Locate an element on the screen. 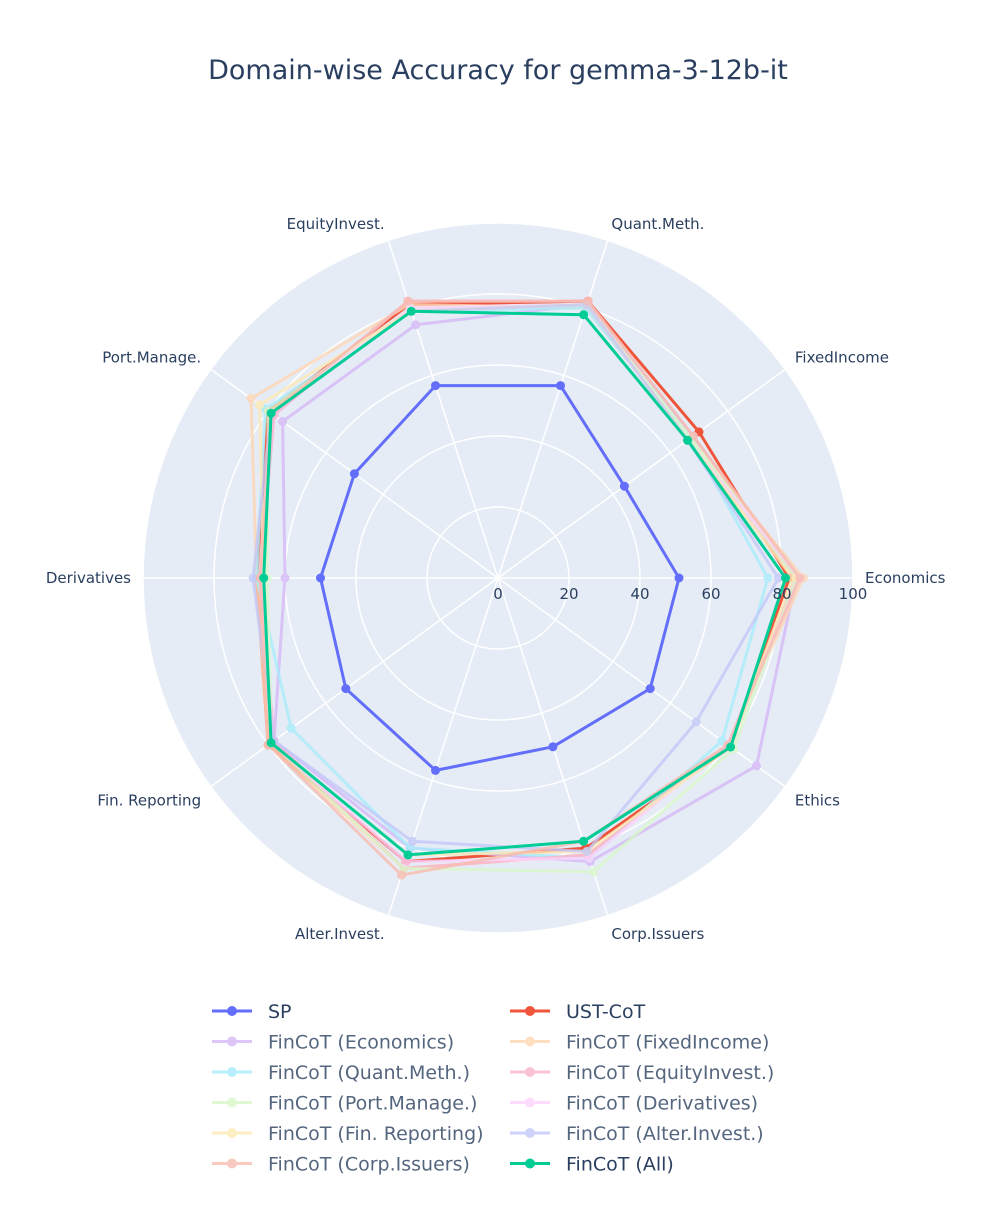 The height and width of the screenshot is (1229, 996). category-label: Ethics is located at coordinates (817, 801).